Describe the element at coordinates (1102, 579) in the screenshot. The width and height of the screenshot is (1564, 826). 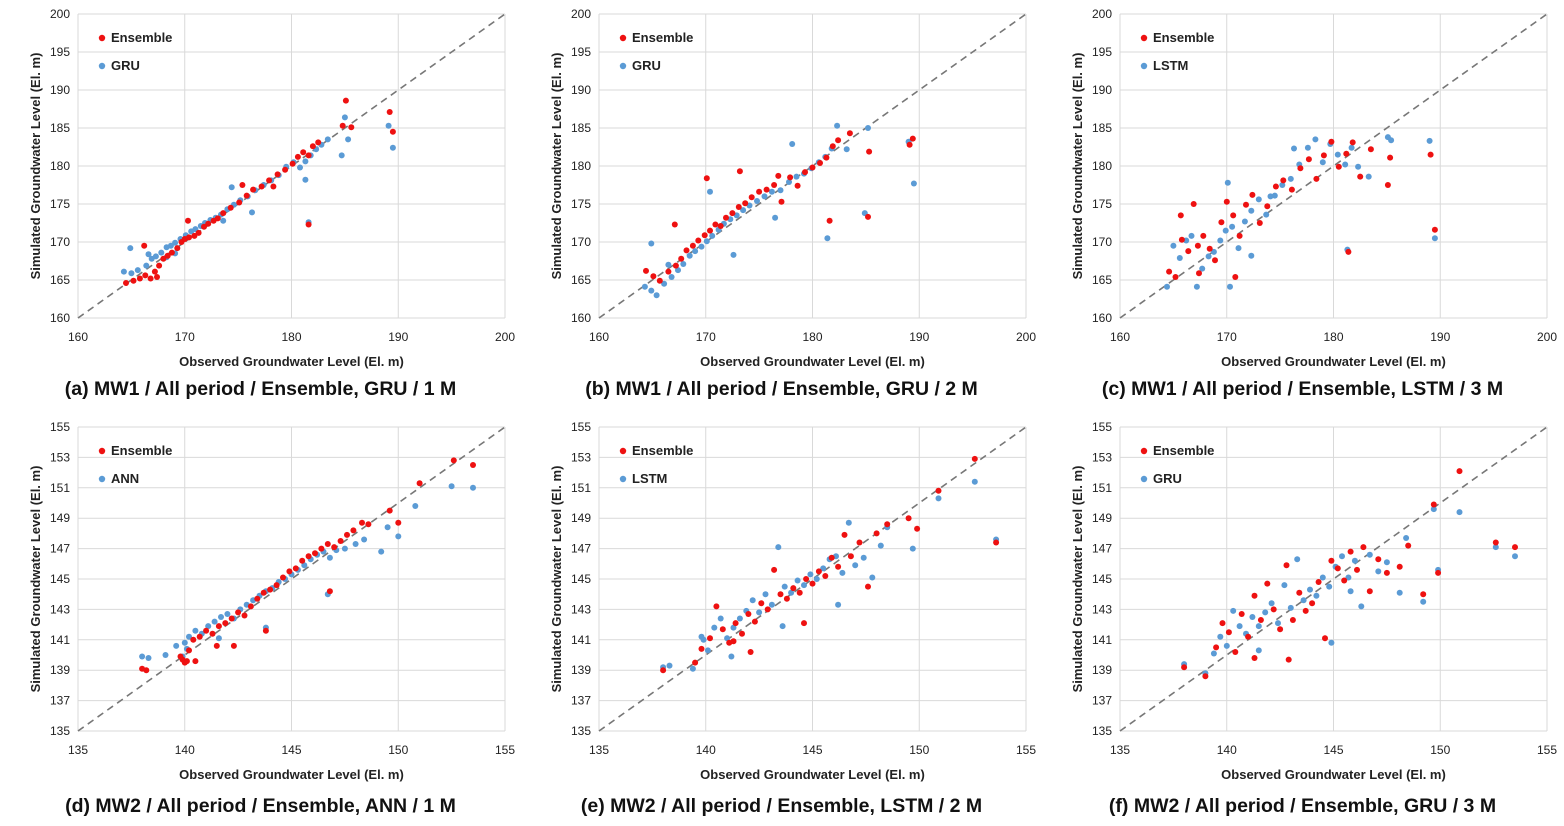
I see `y-tick-label: 145` at that location.